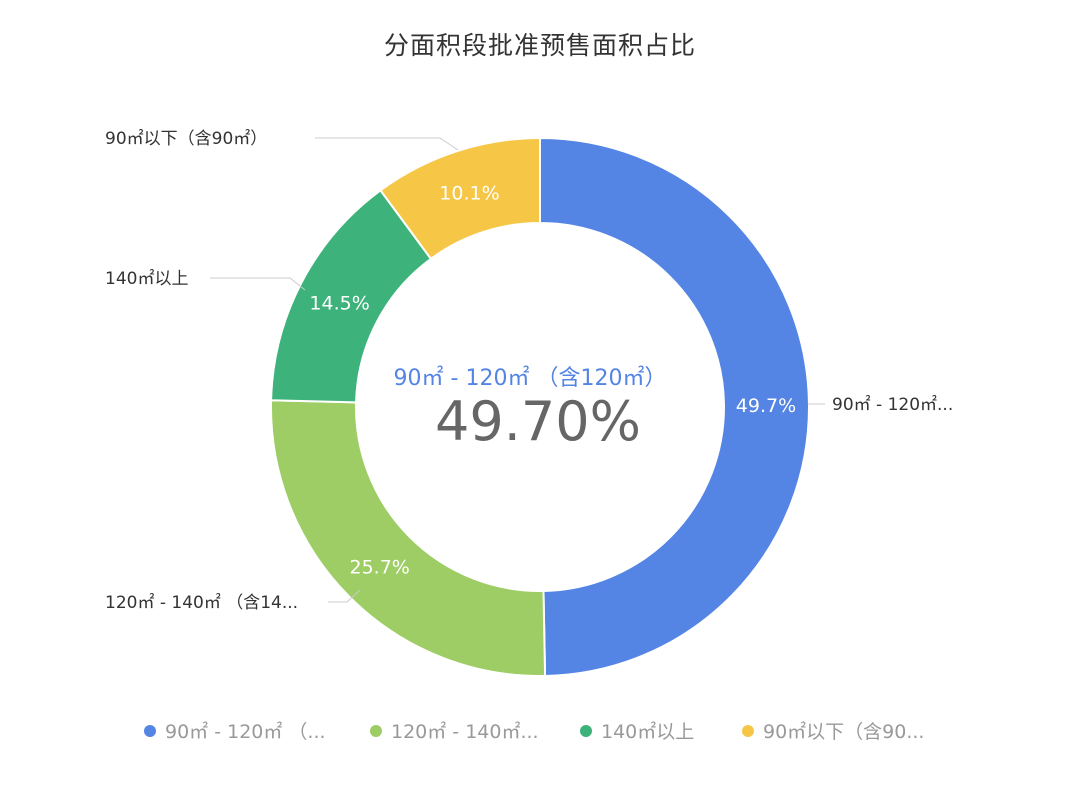 The image size is (1080, 809). Describe the element at coordinates (538, 421) in the screenshot. I see `center-value: 49.70%` at that location.